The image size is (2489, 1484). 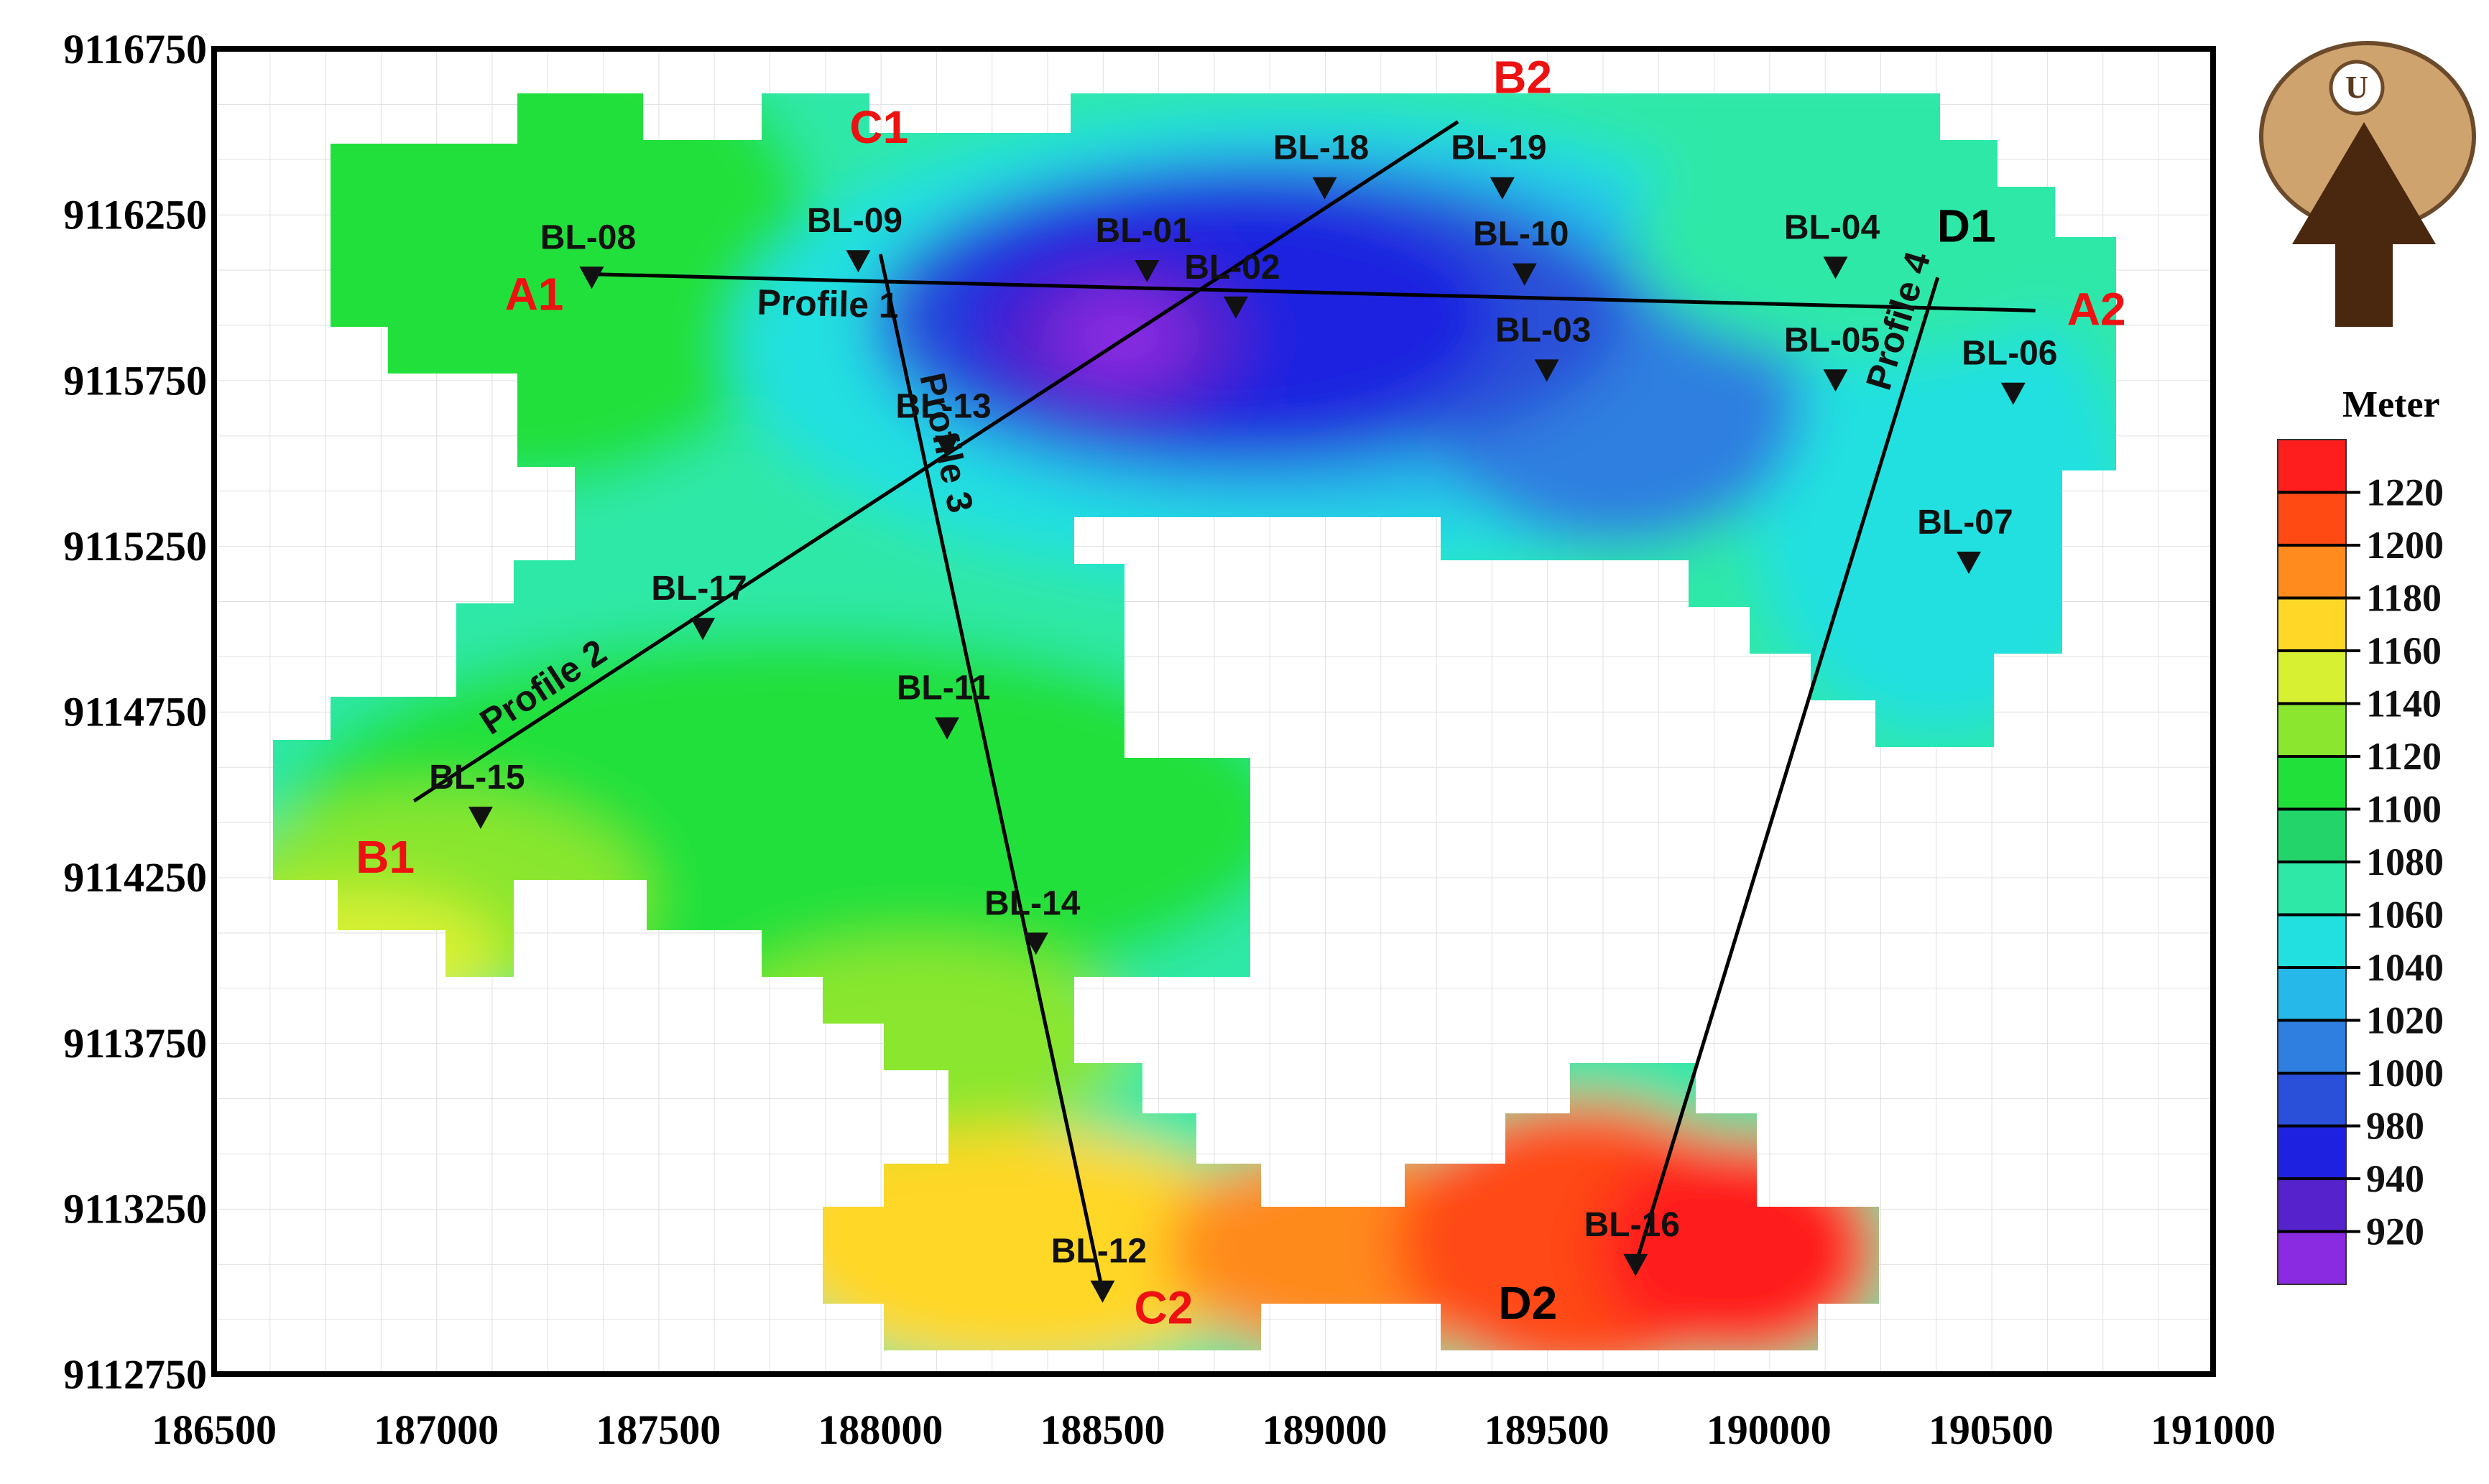 What do you see at coordinates (1547, 1429) in the screenshot?
I see `x-tick-label: 189500` at bounding box center [1547, 1429].